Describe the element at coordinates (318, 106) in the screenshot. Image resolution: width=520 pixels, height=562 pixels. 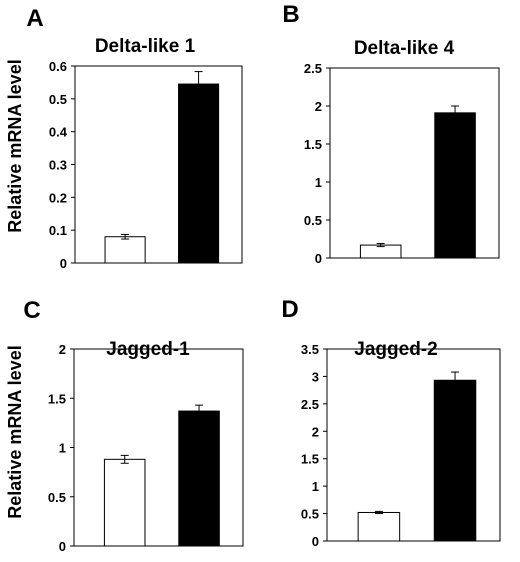
I see `y-tick-label-b-4: 2` at that location.